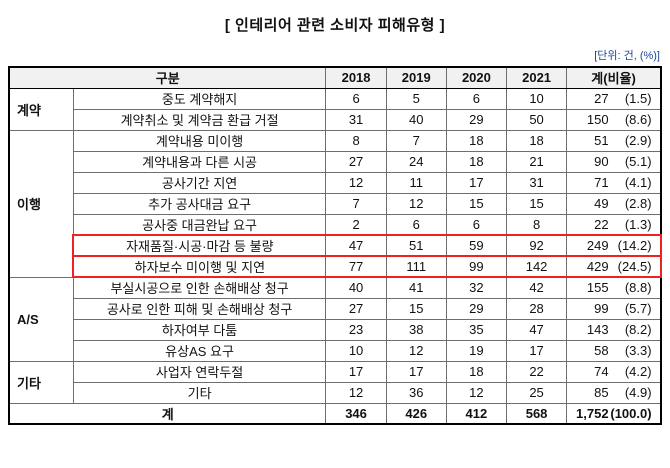  I want to click on row-total-count: 249, so click(597, 245).